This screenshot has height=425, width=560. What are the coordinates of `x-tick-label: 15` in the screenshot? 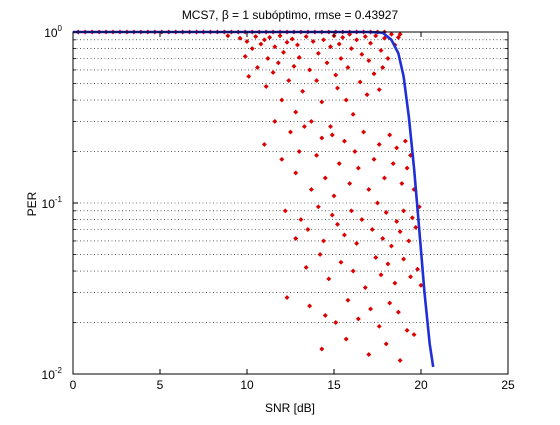 It's located at (334, 385).